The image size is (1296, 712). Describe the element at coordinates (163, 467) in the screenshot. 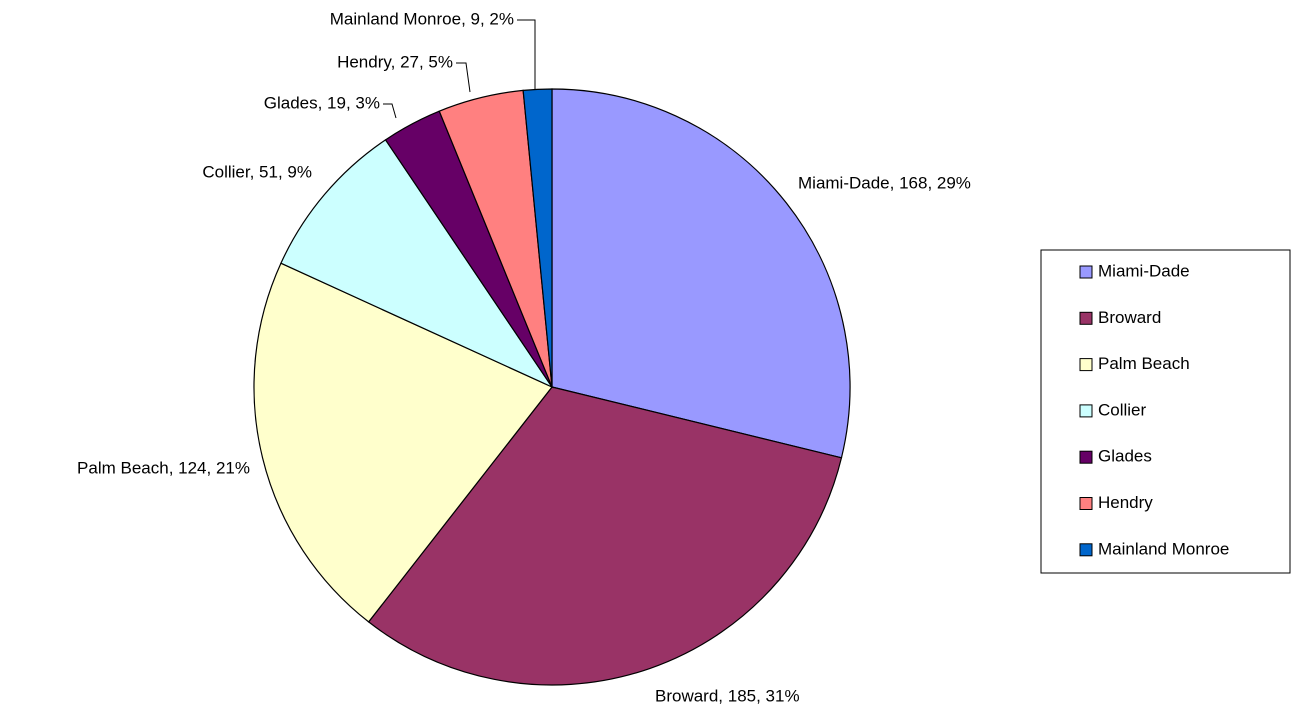

I see `data-label: Palm Beach, 124, 21%` at that location.